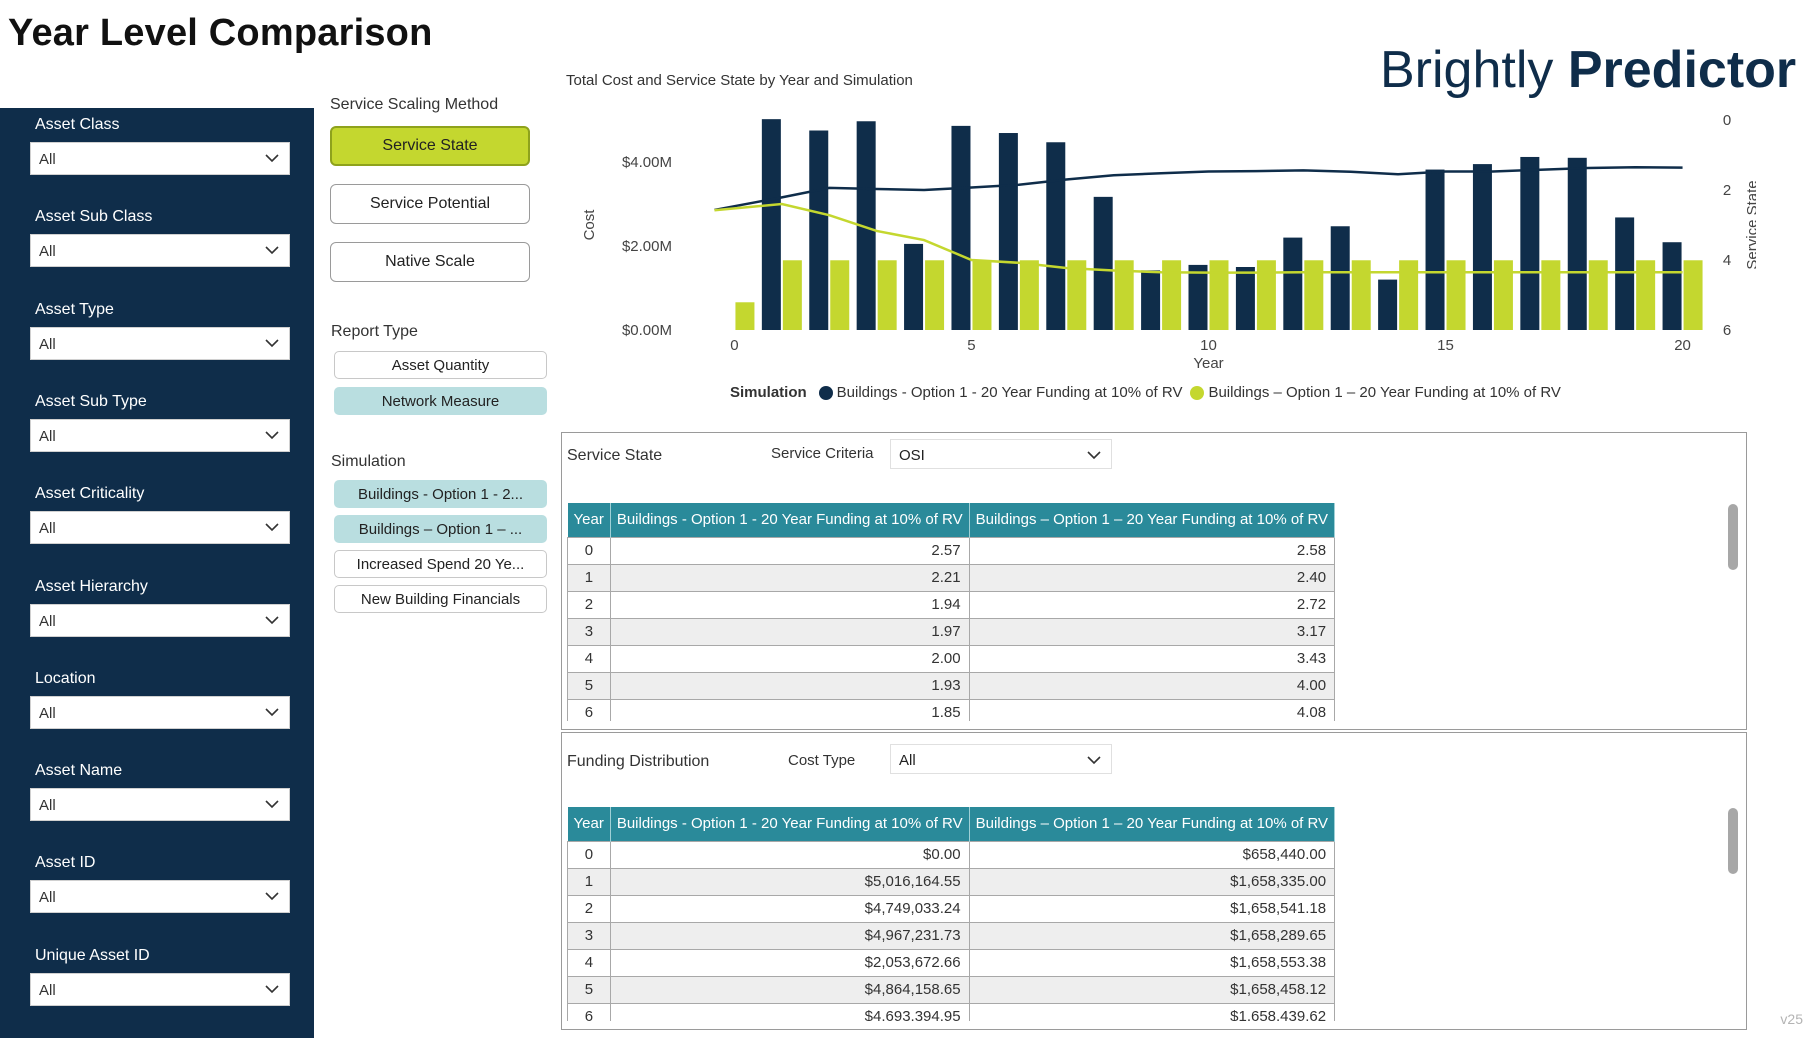  I want to click on asset-sub-class-dropdown: All, so click(160, 251).